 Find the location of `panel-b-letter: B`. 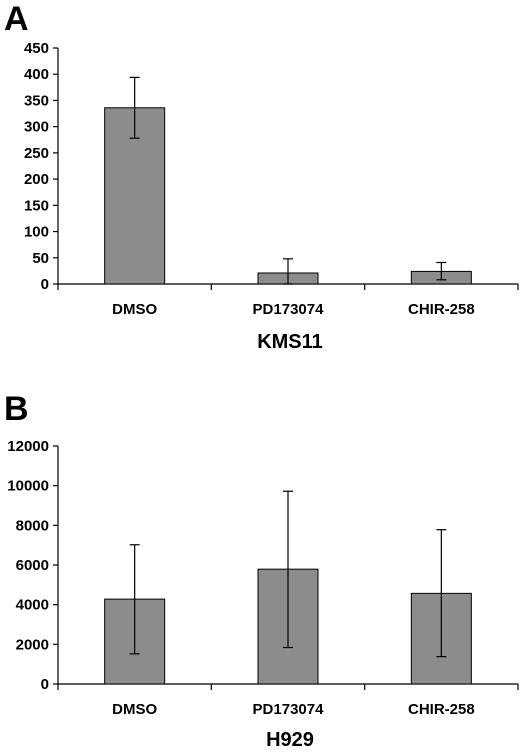

panel-b-letter: B is located at coordinates (16, 409).